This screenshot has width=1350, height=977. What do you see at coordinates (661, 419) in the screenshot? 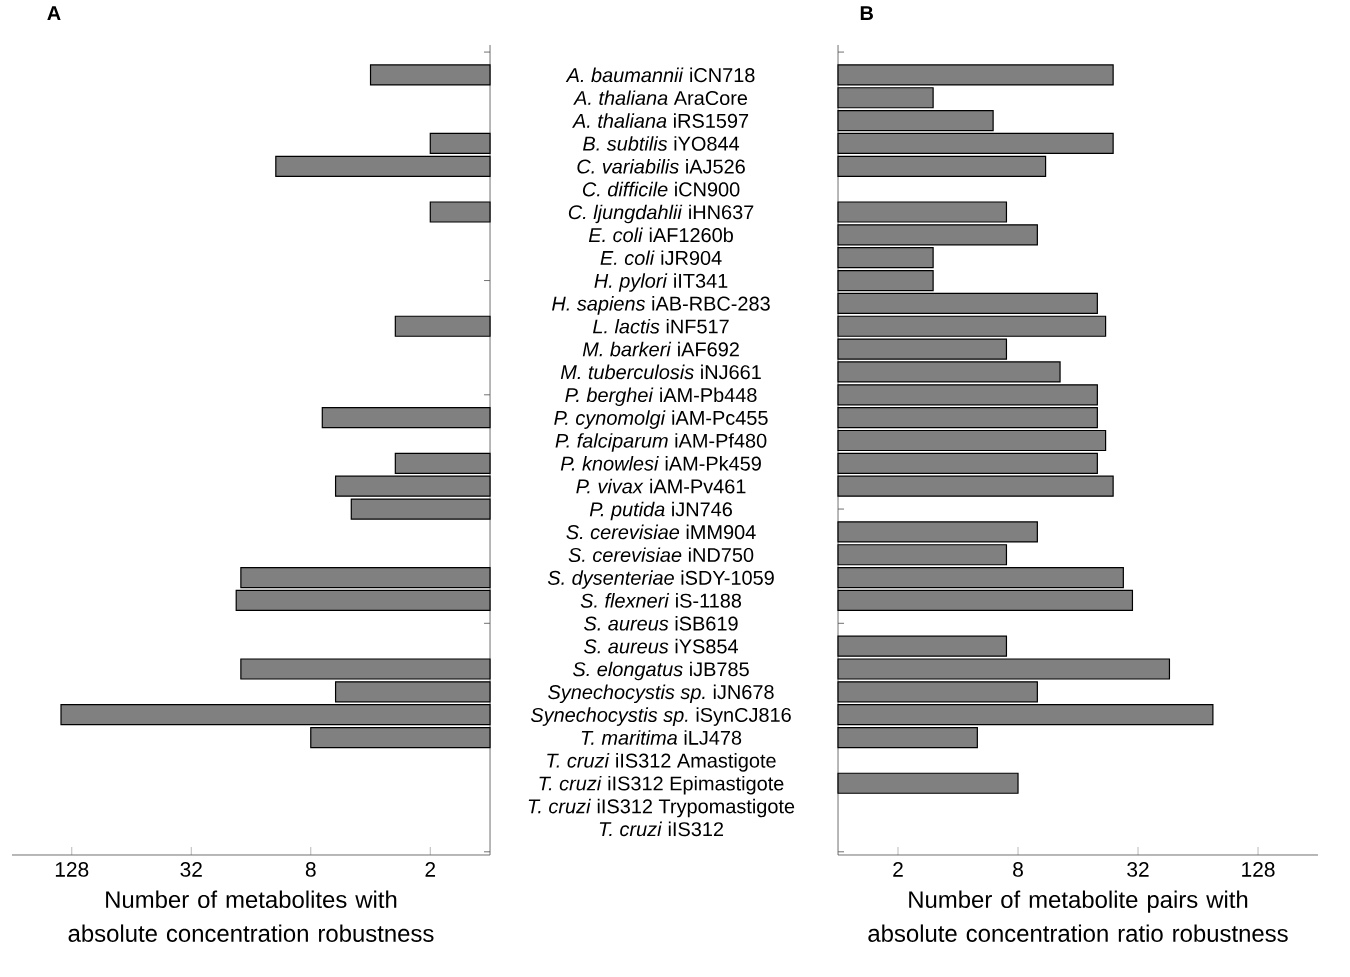
I see `y-tick-label: P. cynomolgi iAM-Pc455` at bounding box center [661, 419].